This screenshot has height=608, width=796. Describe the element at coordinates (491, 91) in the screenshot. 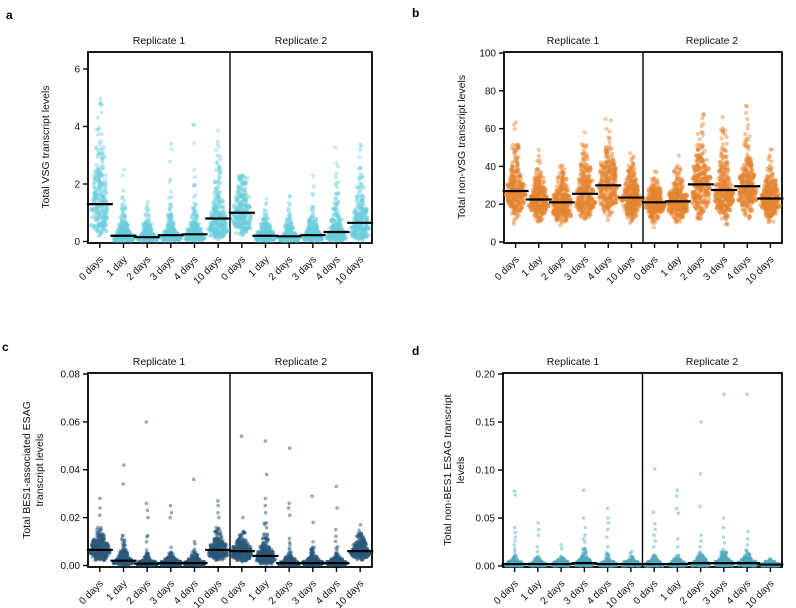

I see `y-tick-label: 80` at that location.